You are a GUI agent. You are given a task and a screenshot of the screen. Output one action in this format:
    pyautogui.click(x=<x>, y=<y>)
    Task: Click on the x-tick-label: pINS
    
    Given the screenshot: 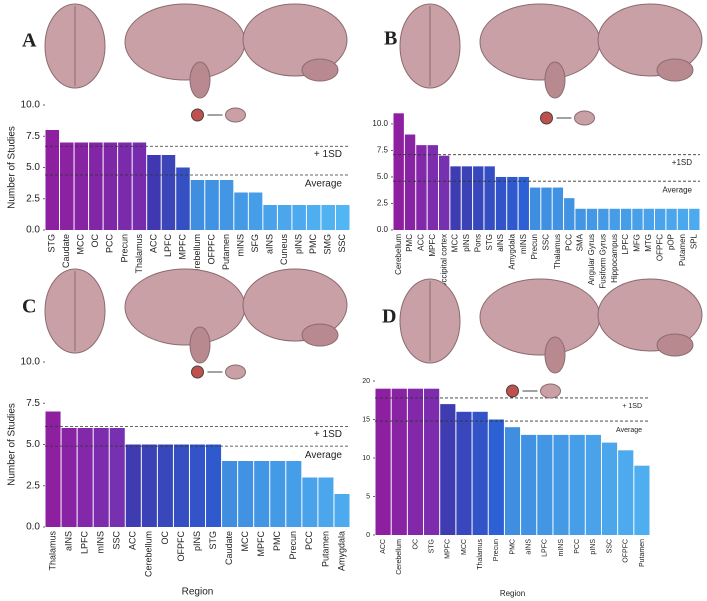 What is the action you would take?
    pyautogui.click(x=593, y=547)
    